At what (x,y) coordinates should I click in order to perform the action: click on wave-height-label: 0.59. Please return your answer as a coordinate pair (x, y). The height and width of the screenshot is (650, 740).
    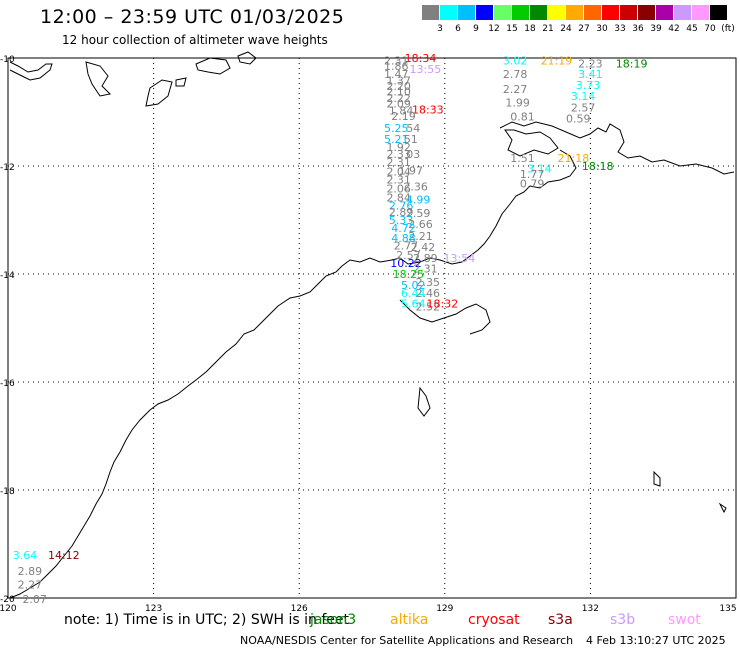
    Looking at the image, I should click on (578, 118).